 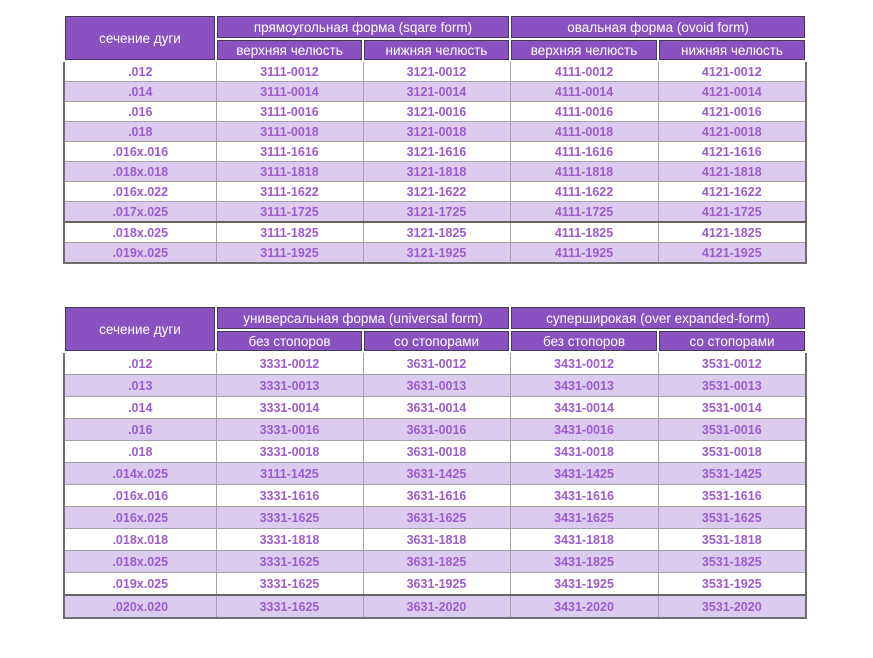 I want to click on part-number-cell: 4111-0014, so click(x=584, y=91).